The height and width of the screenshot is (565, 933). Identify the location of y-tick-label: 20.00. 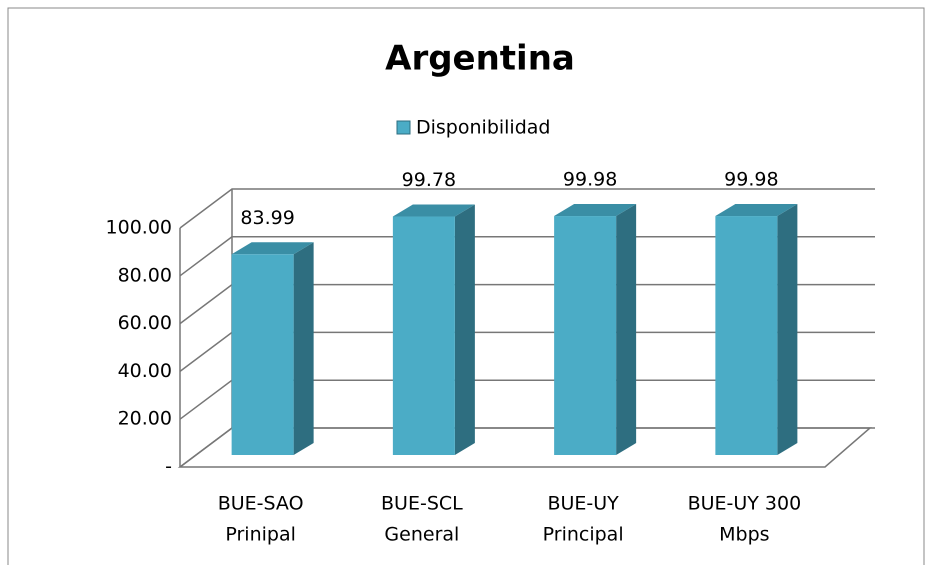
(145, 419).